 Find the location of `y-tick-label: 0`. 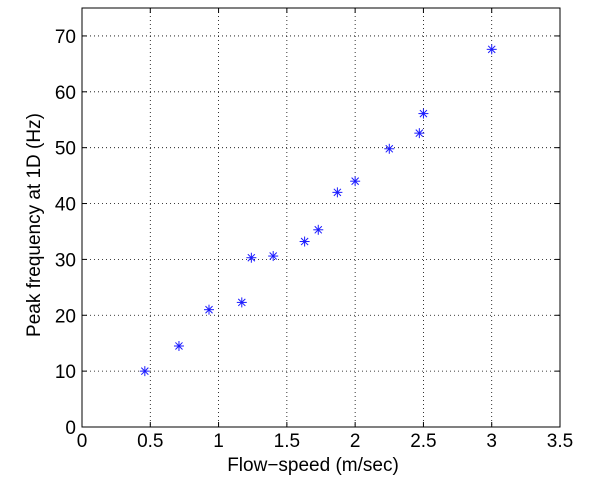

y-tick-label: 0 is located at coordinates (70, 428).